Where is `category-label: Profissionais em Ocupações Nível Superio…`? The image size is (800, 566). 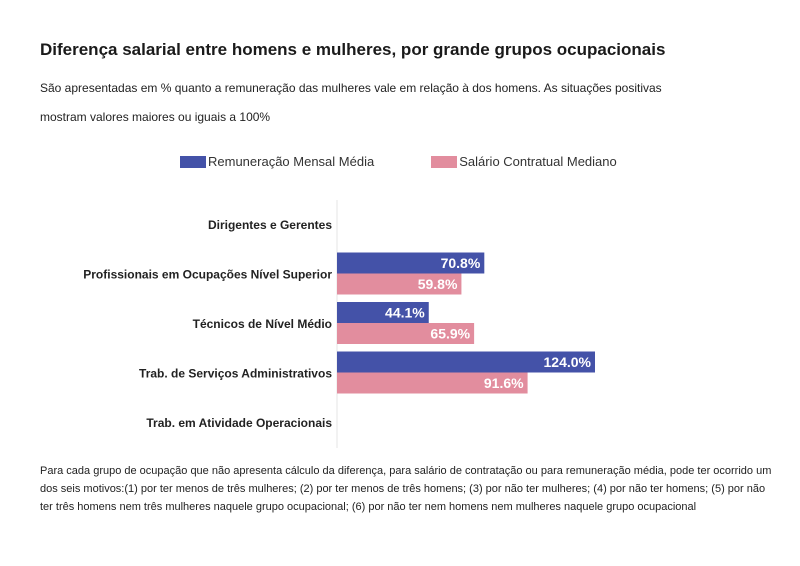
category-label: Profissionais em Ocupações Nível Superio… is located at coordinates (207, 274).